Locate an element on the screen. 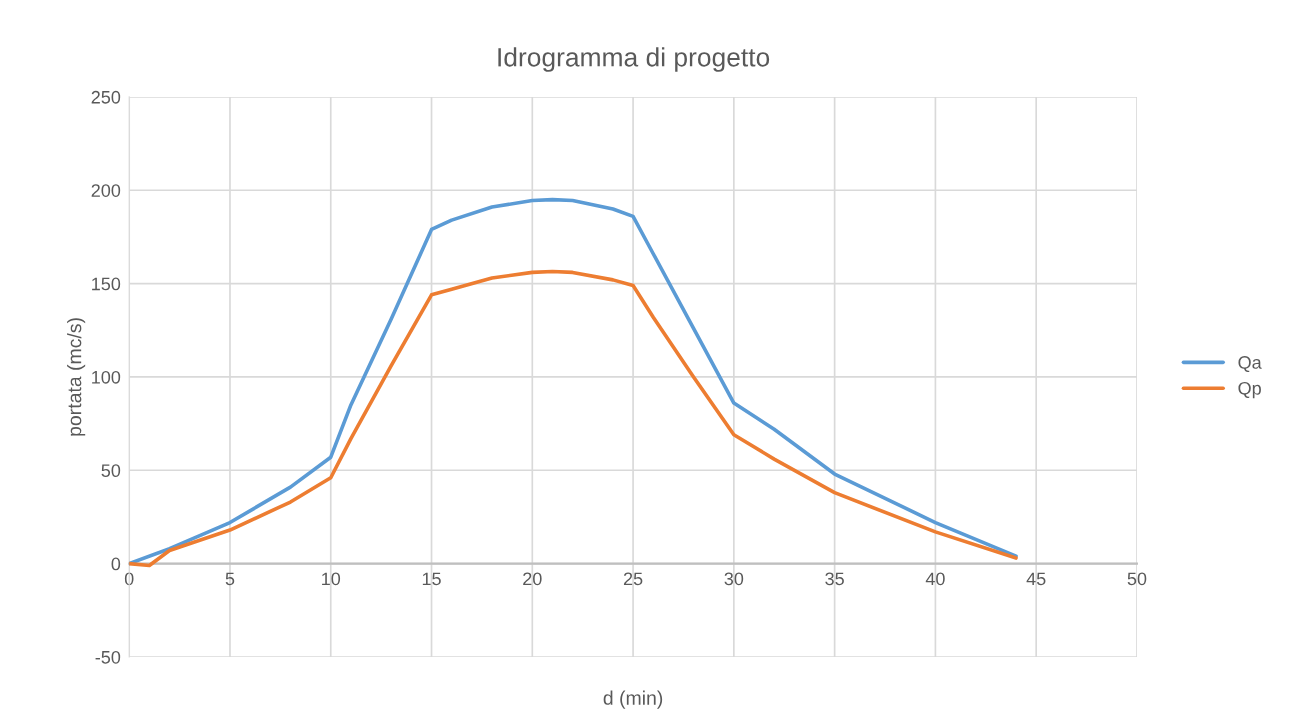 This screenshot has height=718, width=1292. x-tick-label: 10 is located at coordinates (331, 579).